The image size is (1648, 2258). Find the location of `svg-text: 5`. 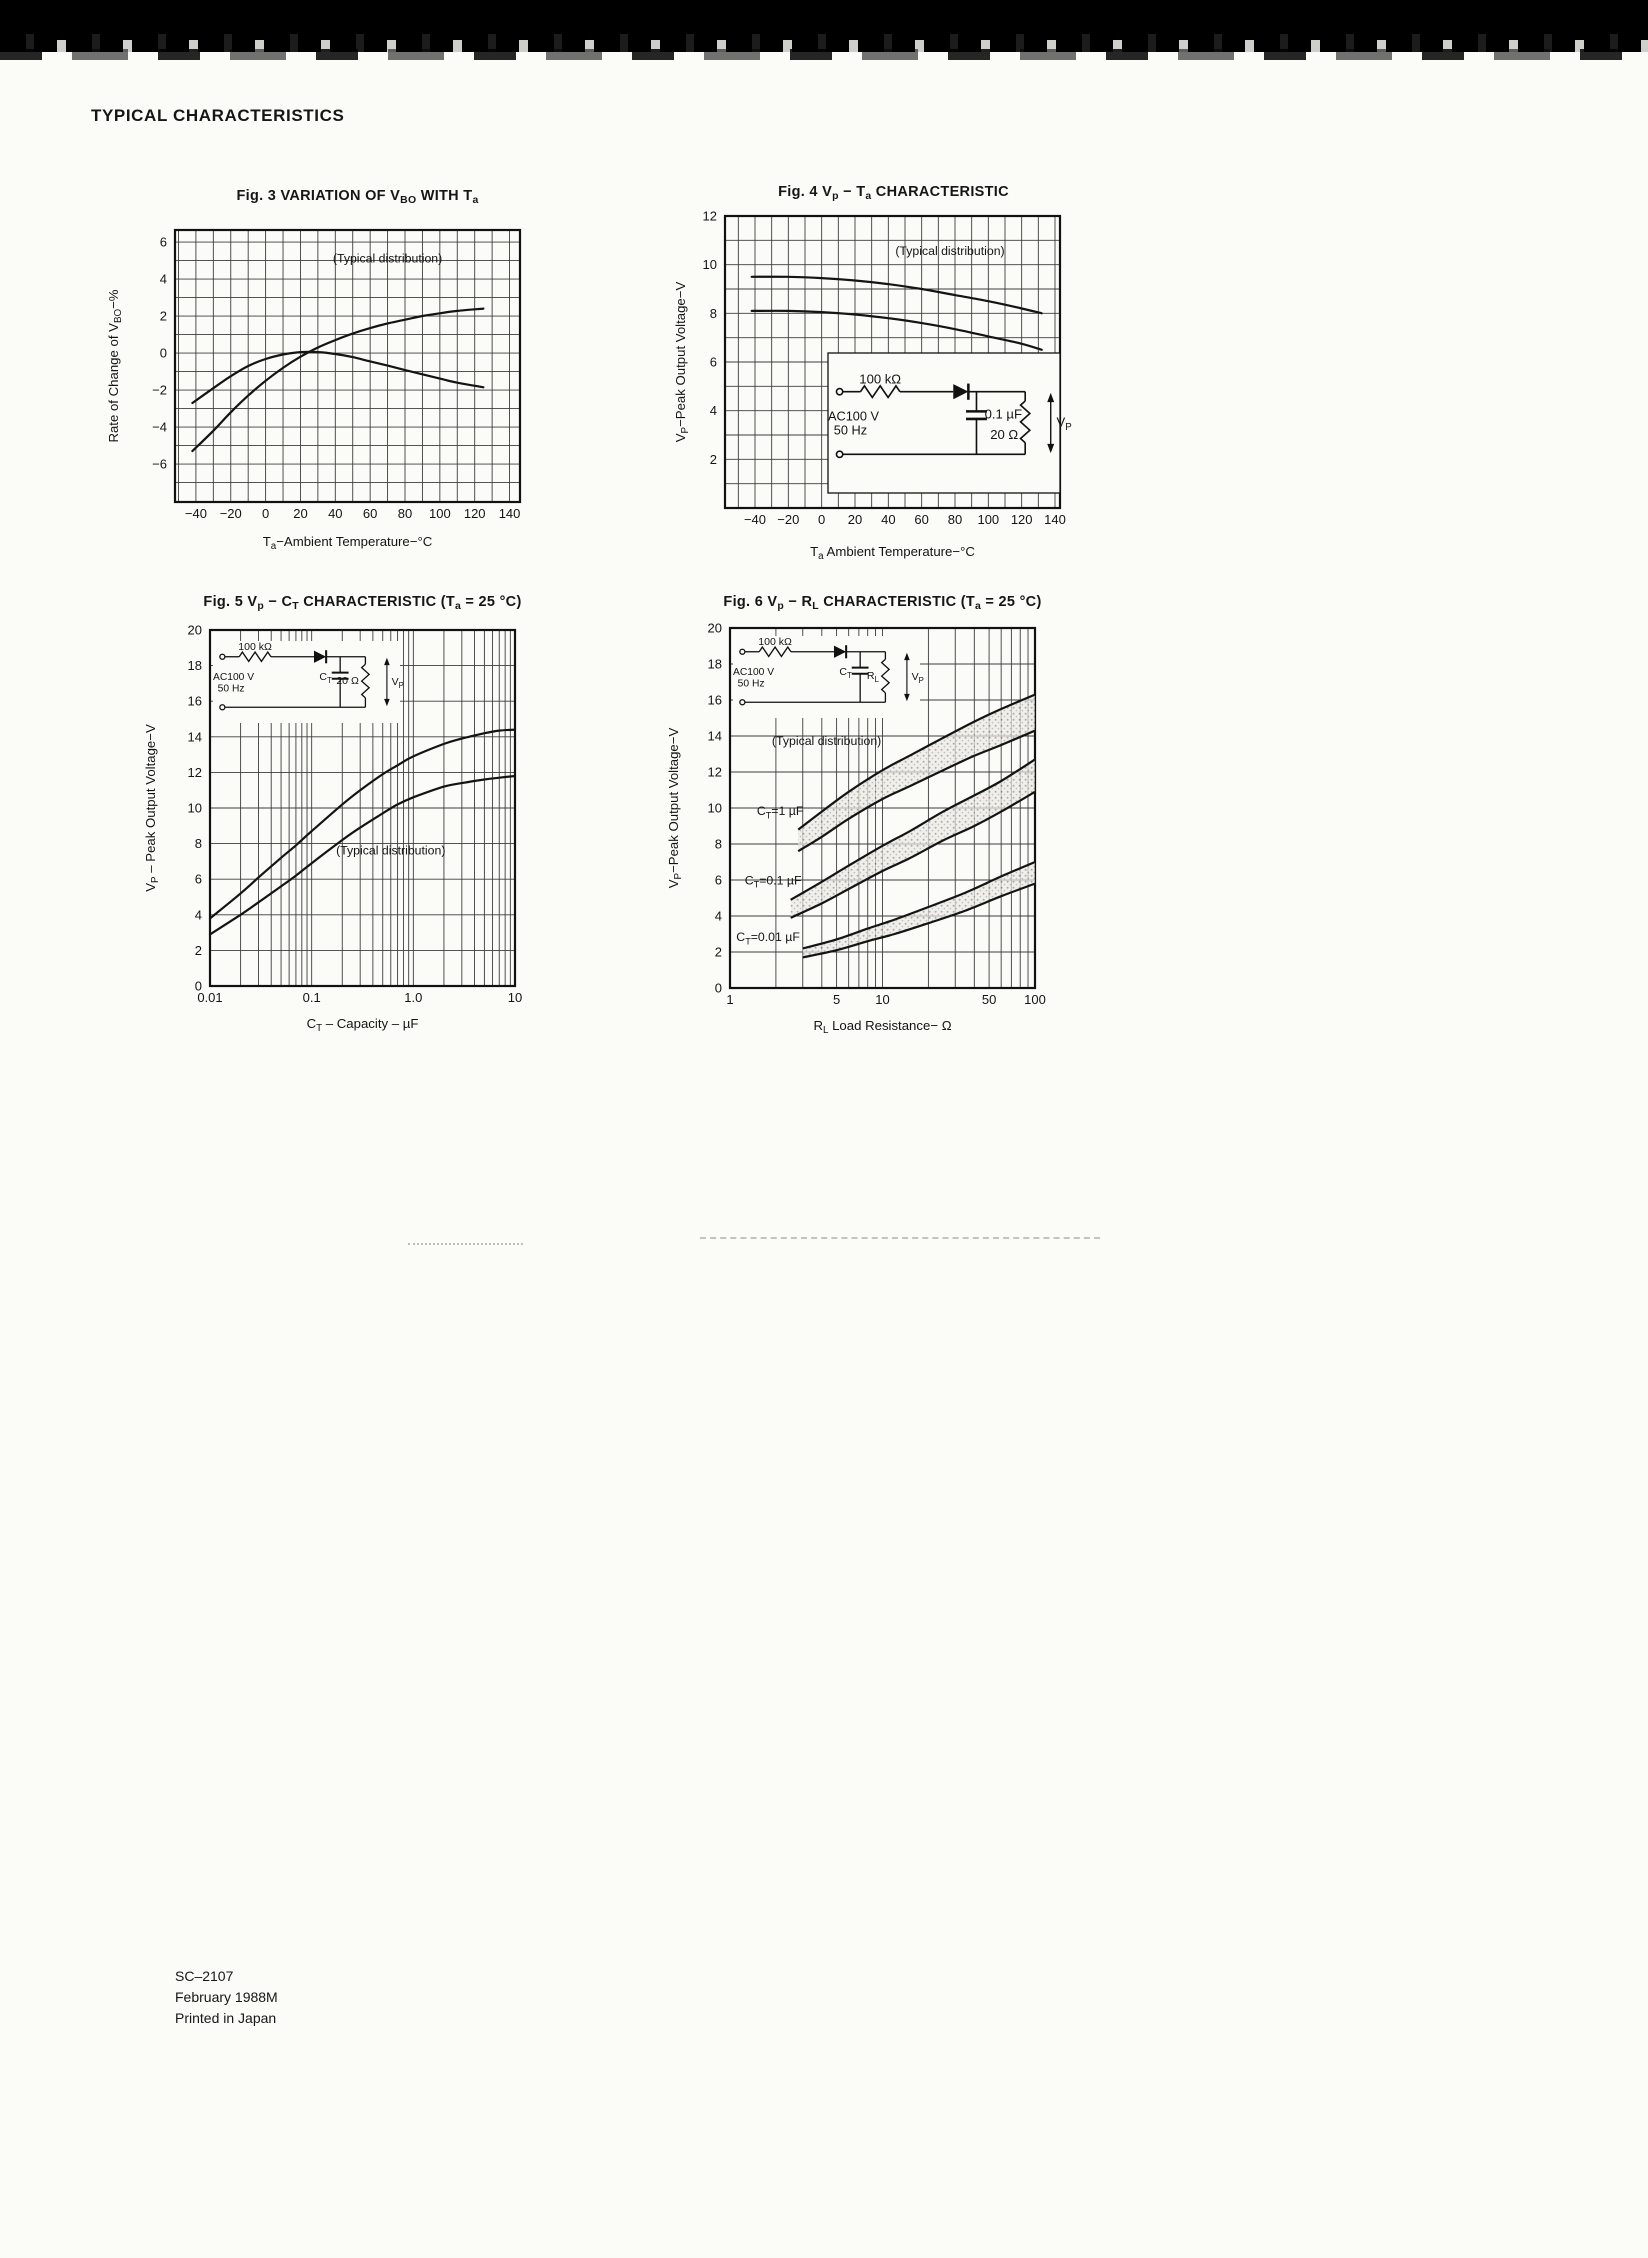

svg-text: 5 is located at coordinates (836, 999).